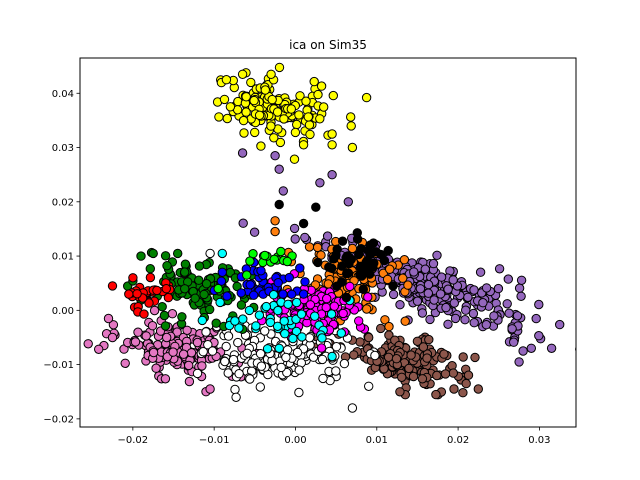 The width and height of the screenshot is (640, 480). Describe the element at coordinates (539, 440) in the screenshot. I see `x-tick-label: 0.03` at that location.